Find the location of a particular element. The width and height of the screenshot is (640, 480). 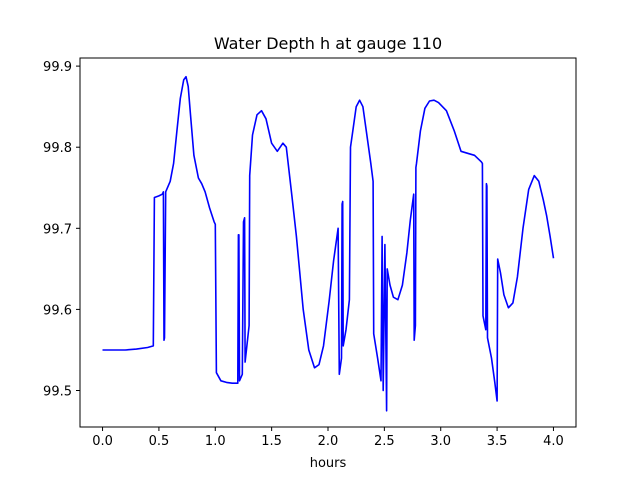

x-tick-label: 3.5 is located at coordinates (497, 441).